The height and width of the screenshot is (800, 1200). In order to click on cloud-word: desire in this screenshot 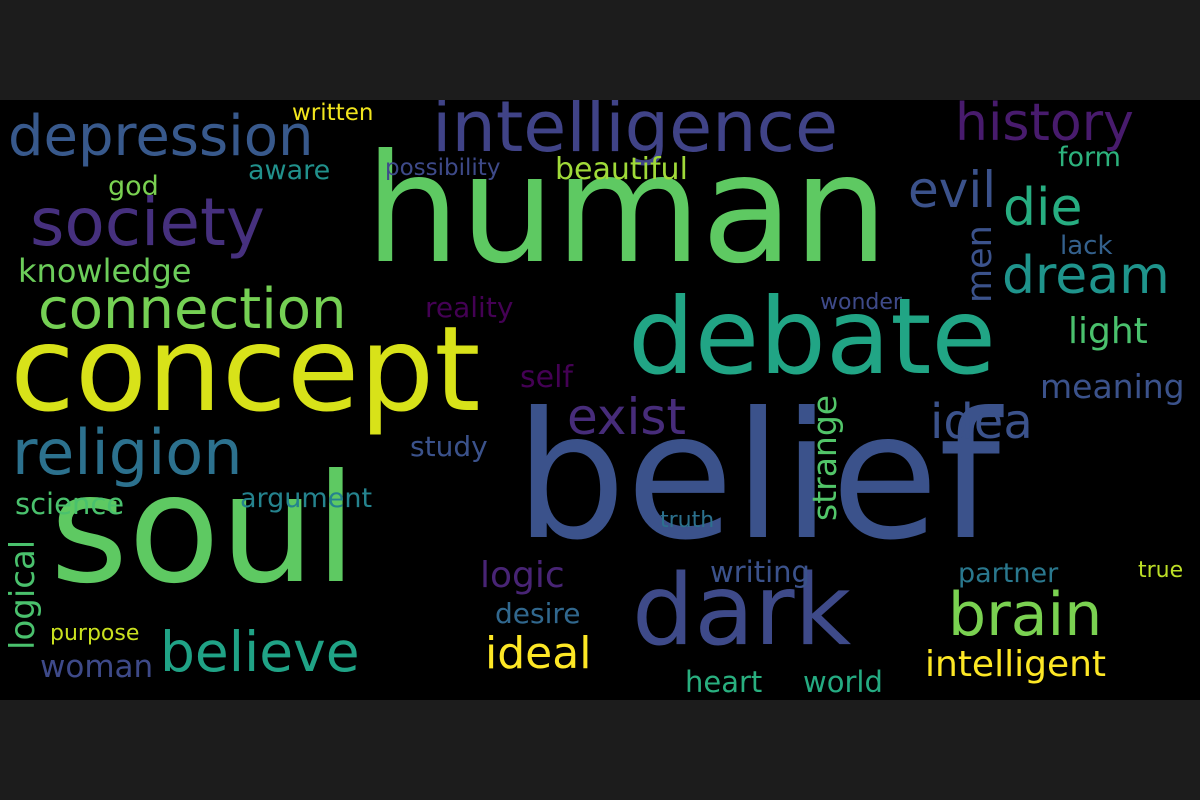, I will do `click(538, 613)`.